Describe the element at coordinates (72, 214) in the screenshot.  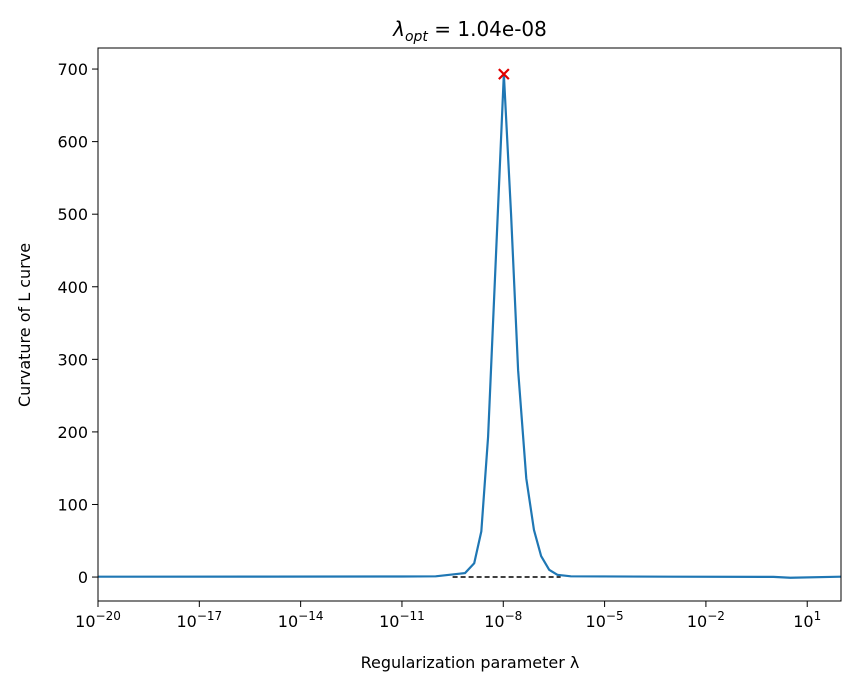
I see `y-tick-label: 500` at that location.